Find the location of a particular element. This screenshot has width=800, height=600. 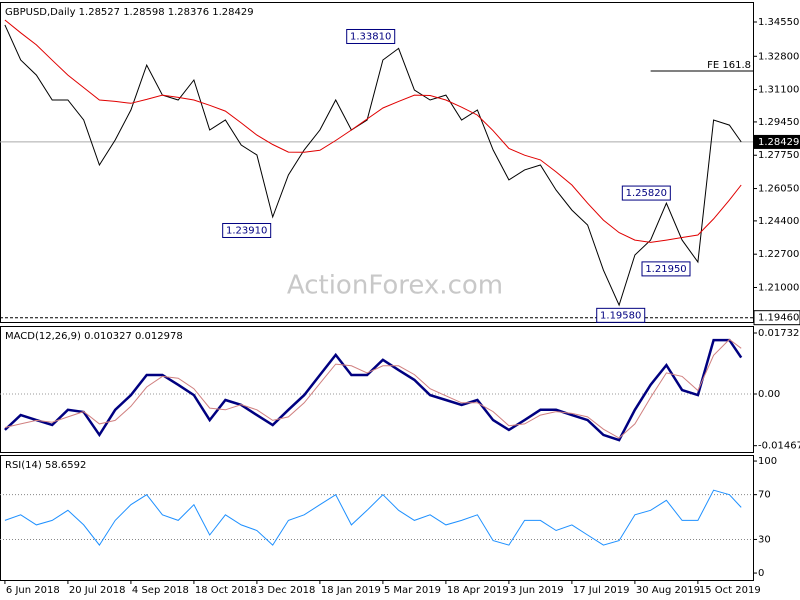

y-tick-label: 70 is located at coordinates (764, 495).